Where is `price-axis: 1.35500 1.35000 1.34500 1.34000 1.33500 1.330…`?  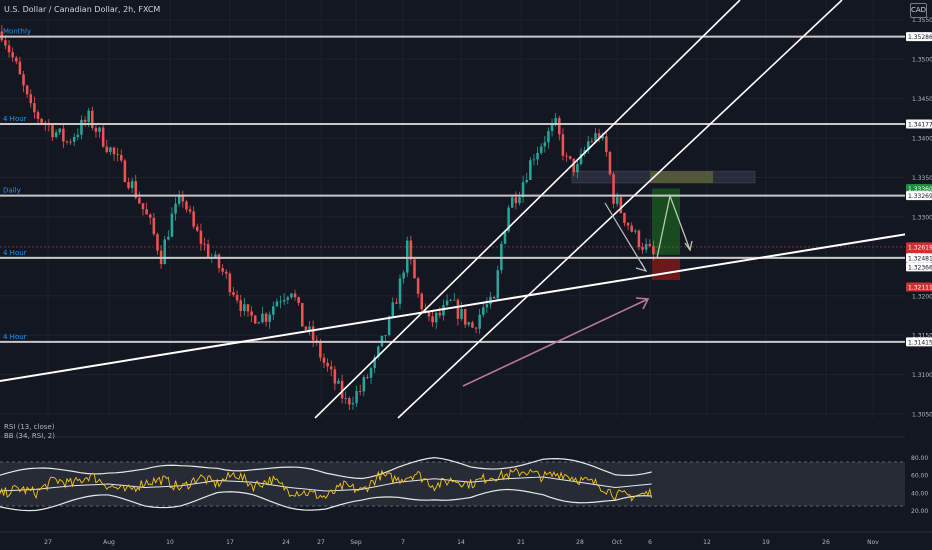
price-axis: 1.35500 1.35000 1.34500 1.34000 1.33500 1.330… is located at coordinates (918, 275).